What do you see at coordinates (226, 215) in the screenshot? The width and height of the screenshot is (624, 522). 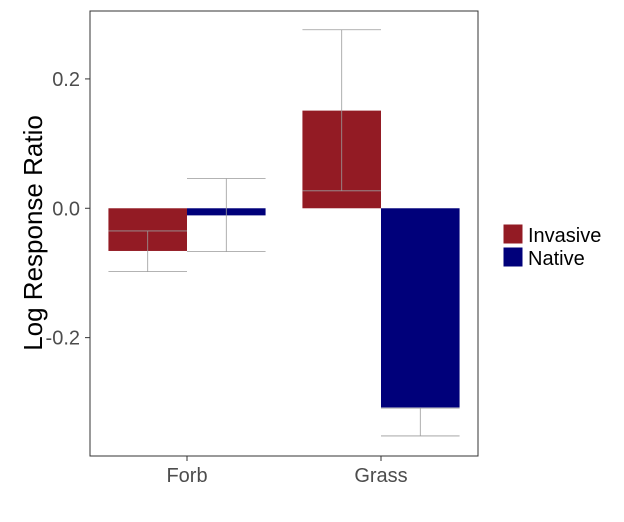 I see `error-bar-native-forb` at bounding box center [226, 215].